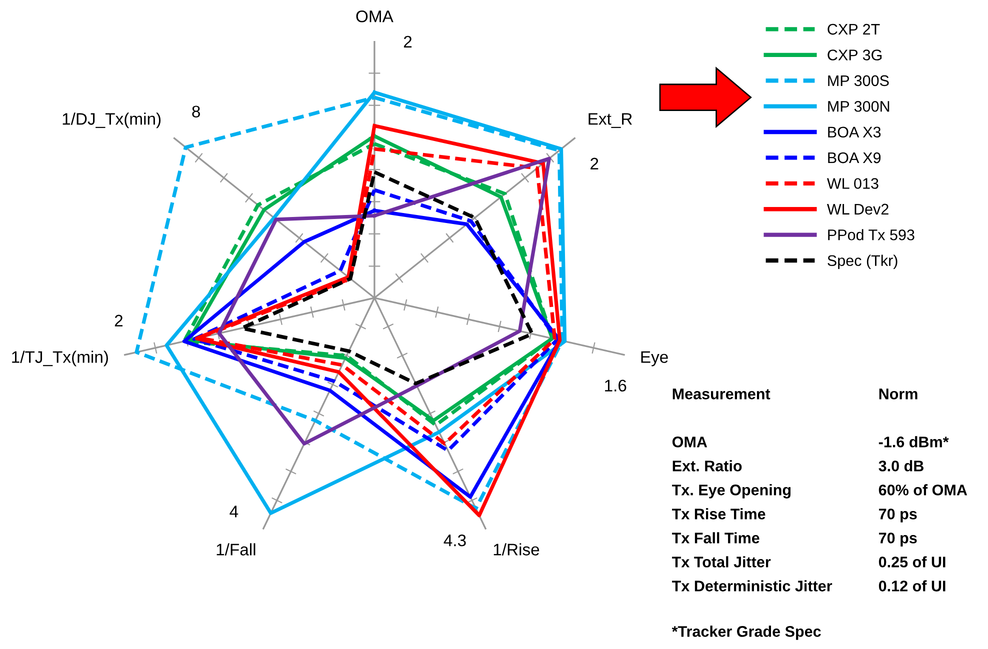  I want to click on text: 1.6, so click(615, 386).